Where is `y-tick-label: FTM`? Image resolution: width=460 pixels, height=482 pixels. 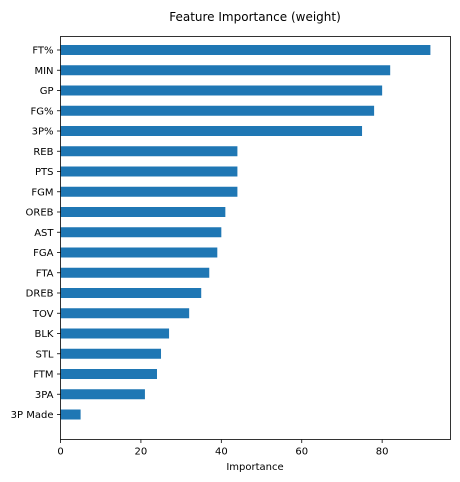 y-tick-label: FTM is located at coordinates (43, 375).